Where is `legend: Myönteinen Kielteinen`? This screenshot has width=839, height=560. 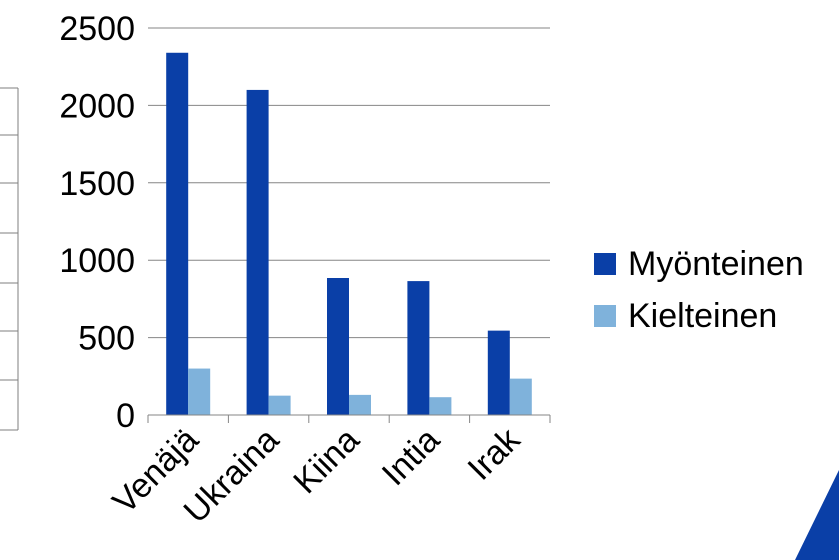 legend: Myönteinen Kielteinen is located at coordinates (699, 290).